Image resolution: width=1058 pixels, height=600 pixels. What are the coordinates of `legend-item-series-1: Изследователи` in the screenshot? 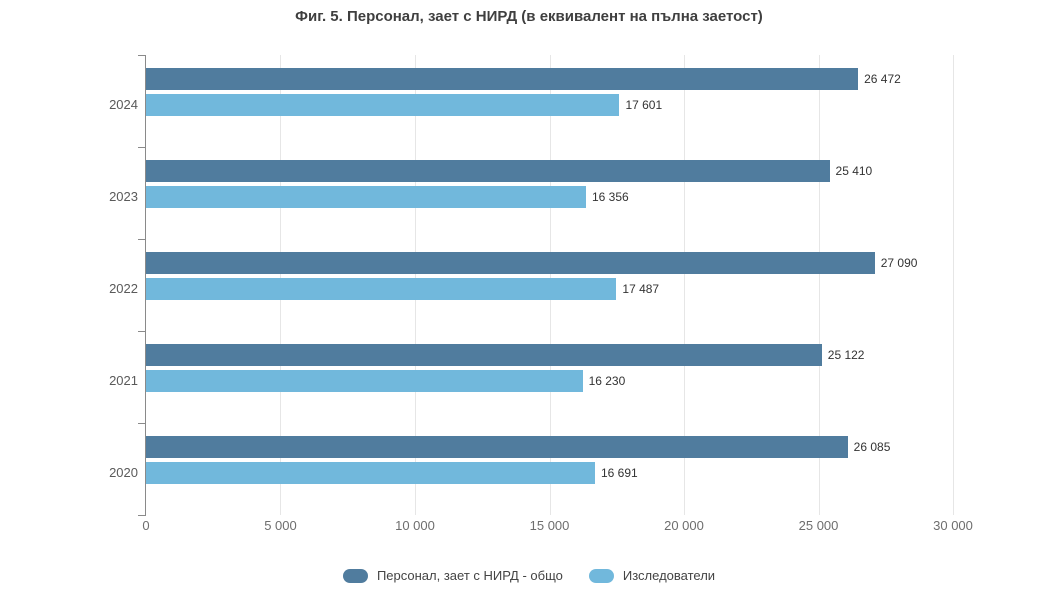 It's located at (652, 575).